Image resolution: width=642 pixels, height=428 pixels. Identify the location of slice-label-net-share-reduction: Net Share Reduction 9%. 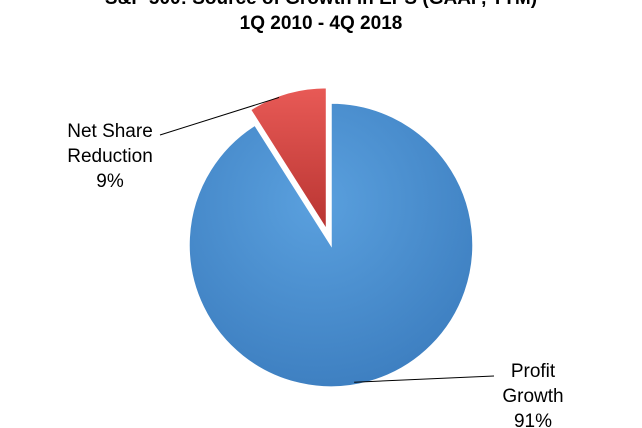
(110, 156).